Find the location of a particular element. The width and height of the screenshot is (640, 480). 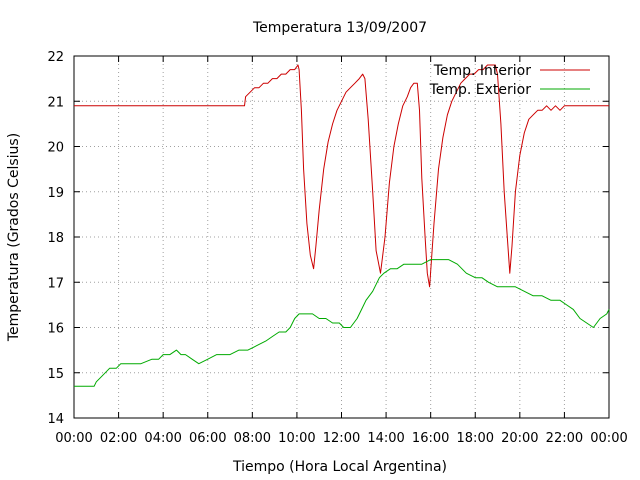

x-axis-label: Tiempo (Hora Local Argentina) is located at coordinates (339, 467).